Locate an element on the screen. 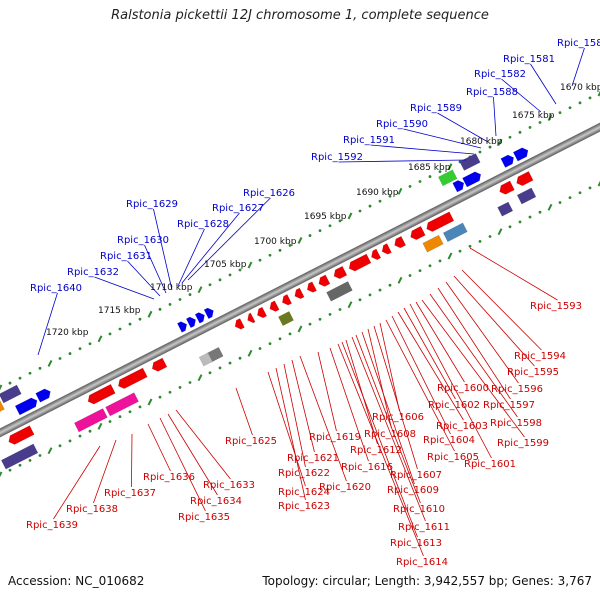  gene-label: Rpic_1610 is located at coordinates (419, 509).